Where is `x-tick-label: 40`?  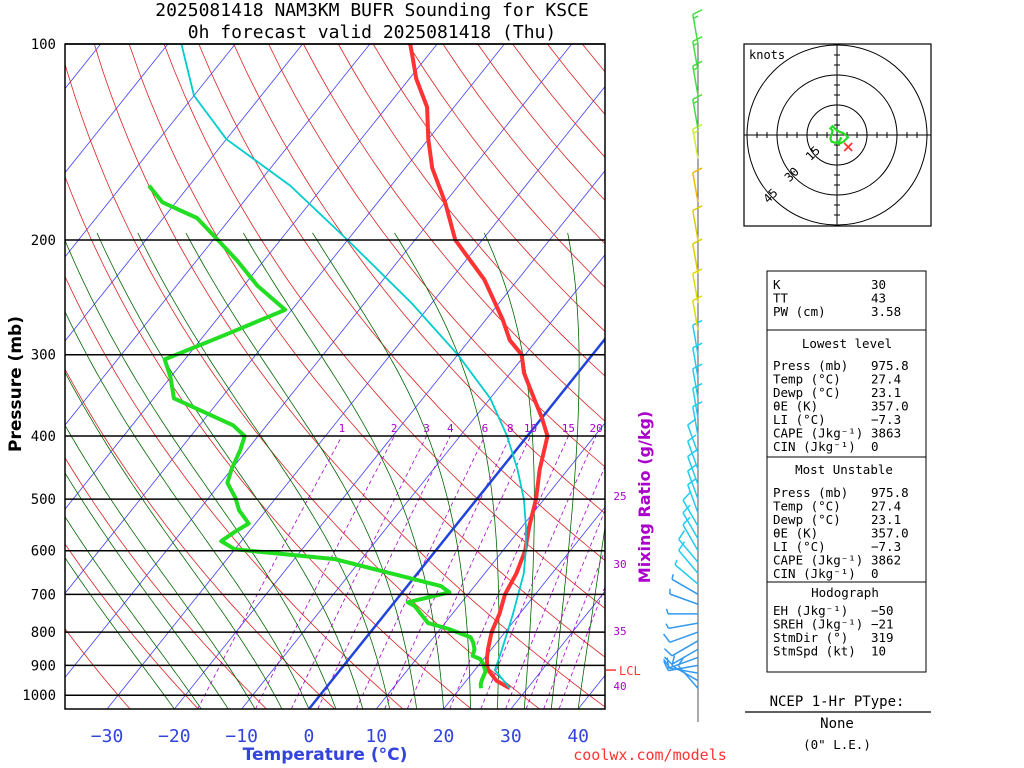 x-tick-label: 40 is located at coordinates (578, 736).